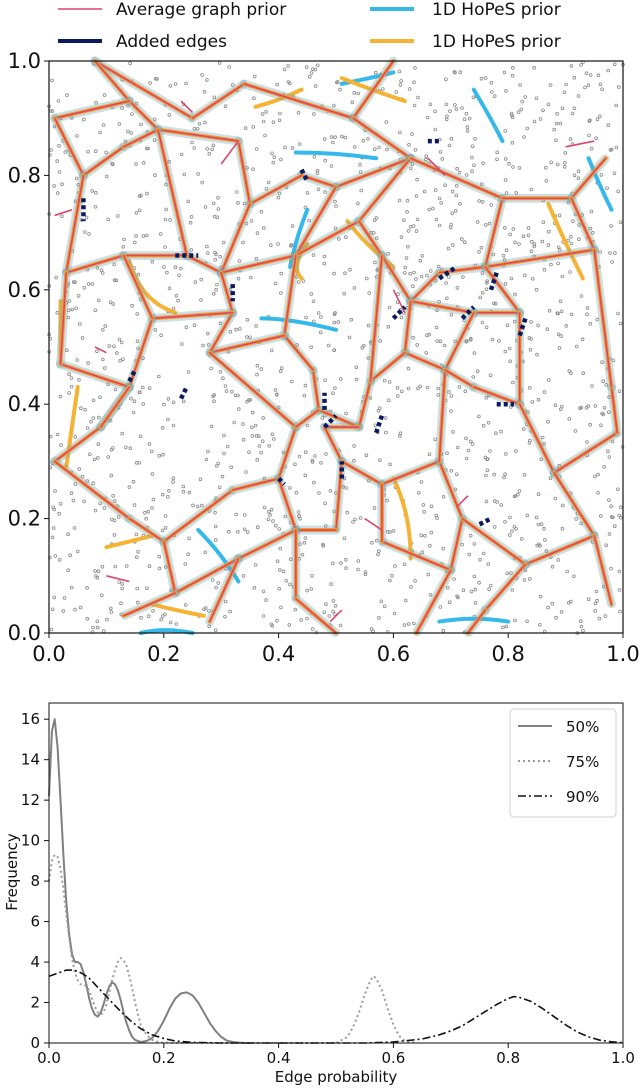 This screenshot has width=640, height=1088. Describe the element at coordinates (171, 42) in the screenshot. I see `legend-label-added-edges: Added edges` at that location.